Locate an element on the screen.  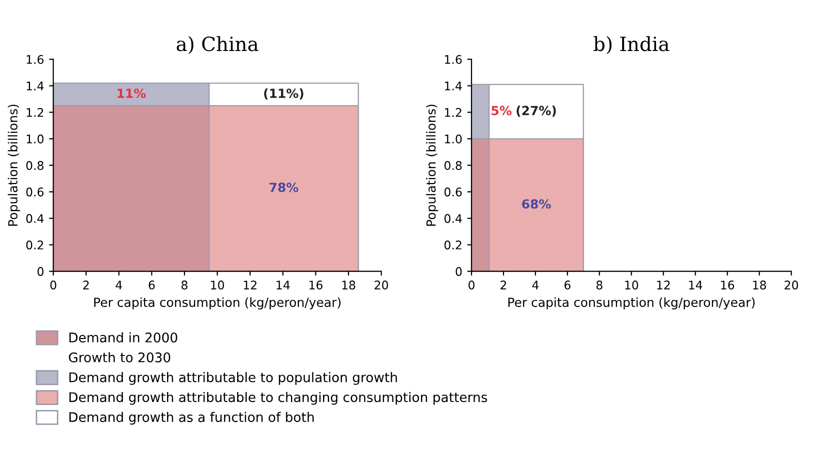
chart-title: a) China is located at coordinates (217, 45).